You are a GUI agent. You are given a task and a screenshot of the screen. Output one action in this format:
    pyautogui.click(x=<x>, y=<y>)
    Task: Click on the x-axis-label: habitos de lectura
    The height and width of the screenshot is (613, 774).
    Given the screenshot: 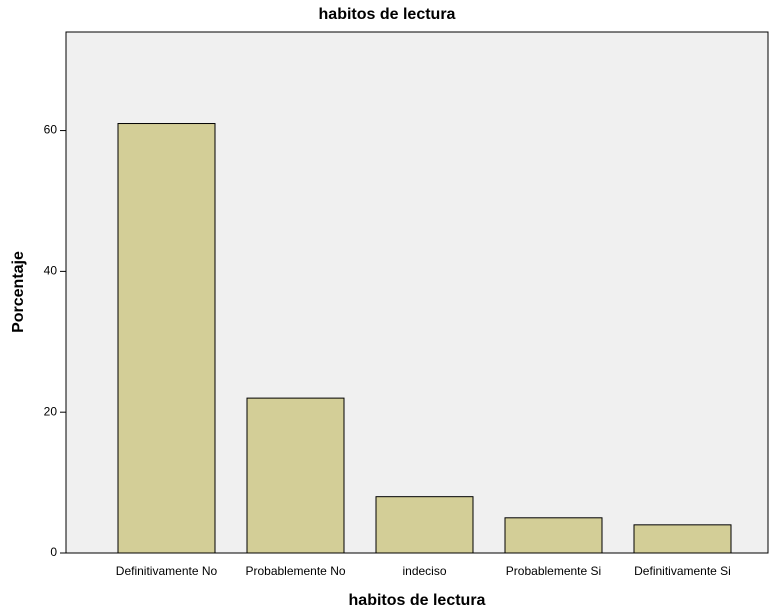 What is the action you would take?
    pyautogui.click(x=417, y=600)
    